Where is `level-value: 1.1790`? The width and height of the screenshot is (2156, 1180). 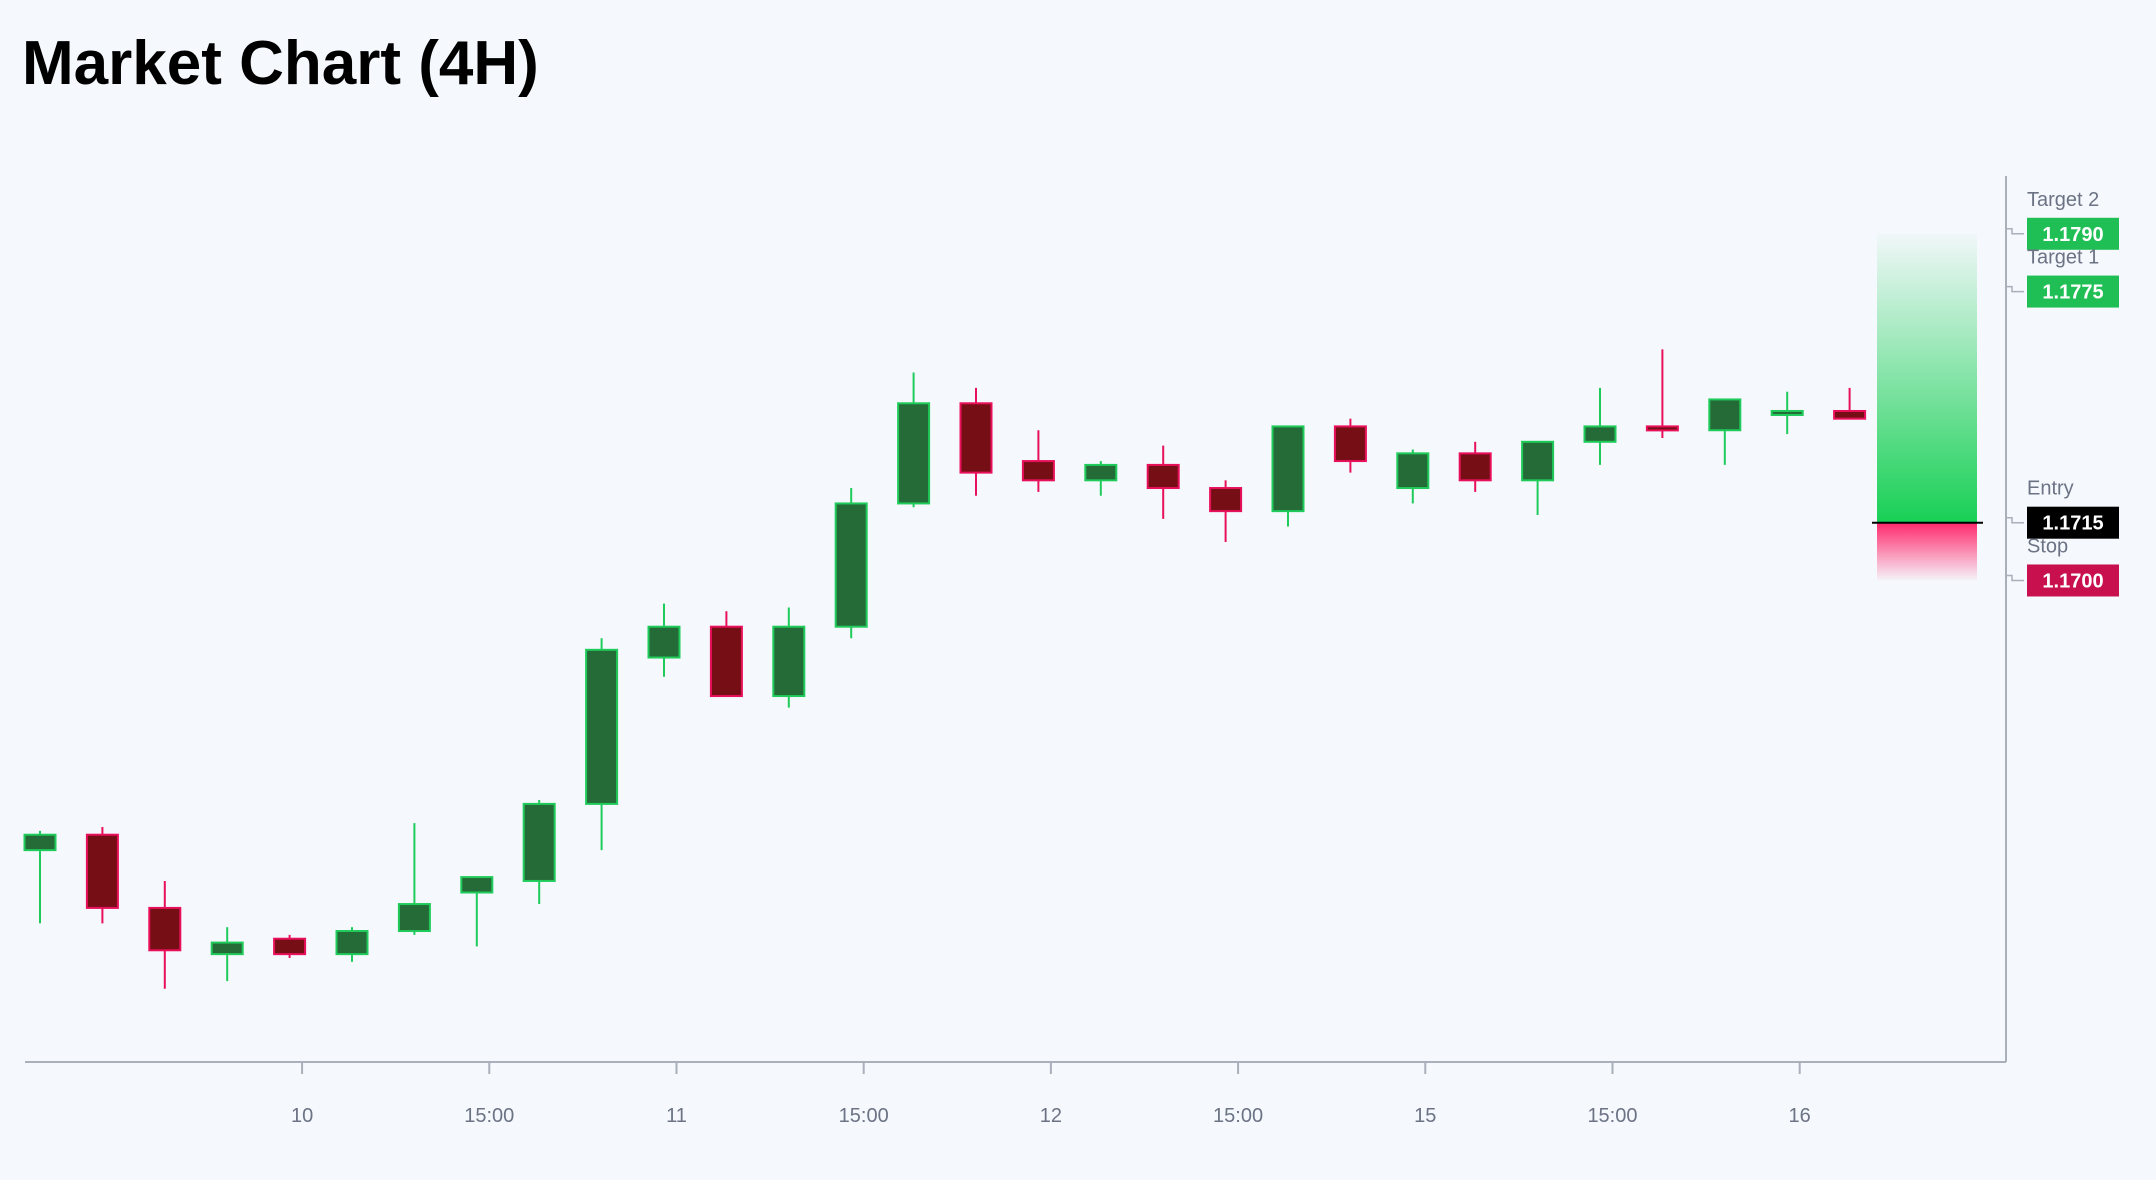
level-value: 1.1790 is located at coordinates (2072, 235).